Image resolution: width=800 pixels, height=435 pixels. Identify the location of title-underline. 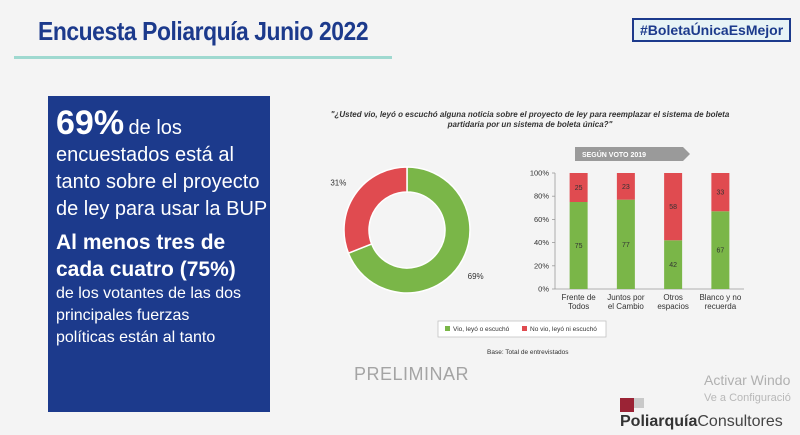
(203, 57).